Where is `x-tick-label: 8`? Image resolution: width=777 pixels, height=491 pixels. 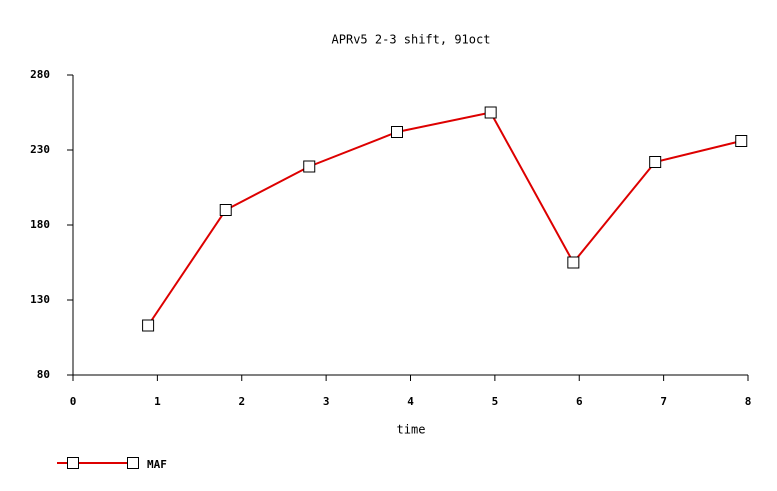
x-tick-label: 8 is located at coordinates (748, 401).